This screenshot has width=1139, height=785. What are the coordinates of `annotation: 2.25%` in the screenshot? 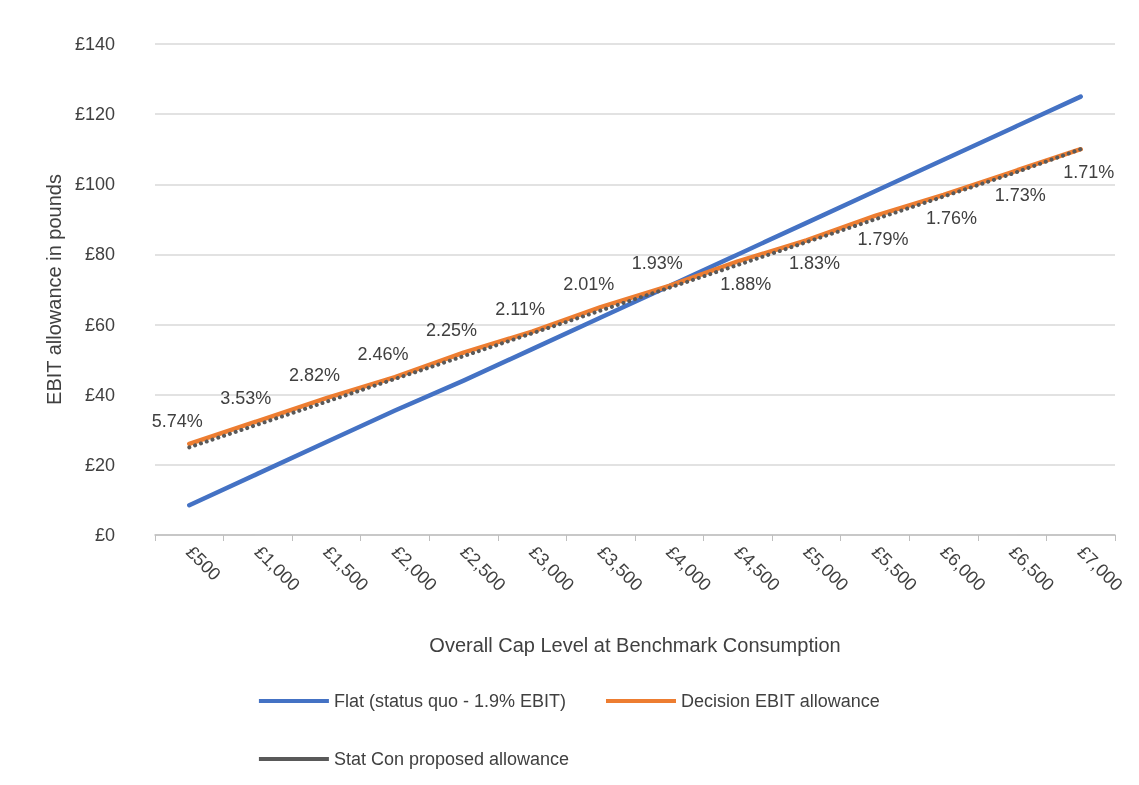 It's located at (452, 329).